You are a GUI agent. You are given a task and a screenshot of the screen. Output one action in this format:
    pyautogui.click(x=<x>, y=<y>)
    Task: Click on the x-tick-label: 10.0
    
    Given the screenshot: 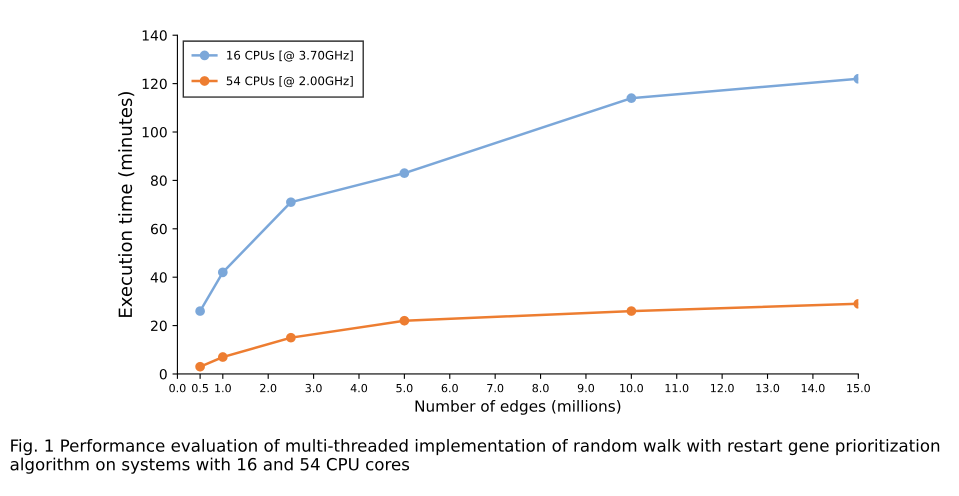 What is the action you would take?
    pyautogui.click(x=631, y=388)
    